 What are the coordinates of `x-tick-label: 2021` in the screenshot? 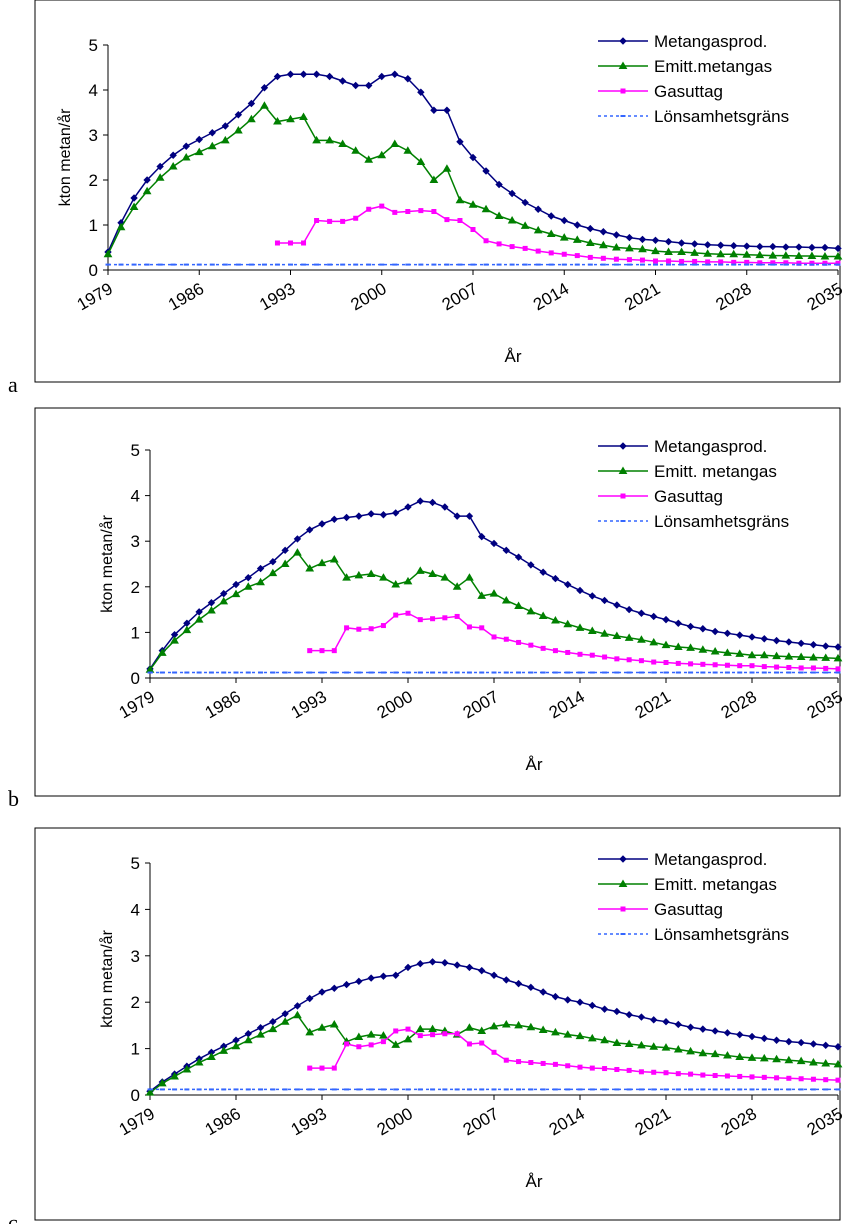 It's located at (642, 296).